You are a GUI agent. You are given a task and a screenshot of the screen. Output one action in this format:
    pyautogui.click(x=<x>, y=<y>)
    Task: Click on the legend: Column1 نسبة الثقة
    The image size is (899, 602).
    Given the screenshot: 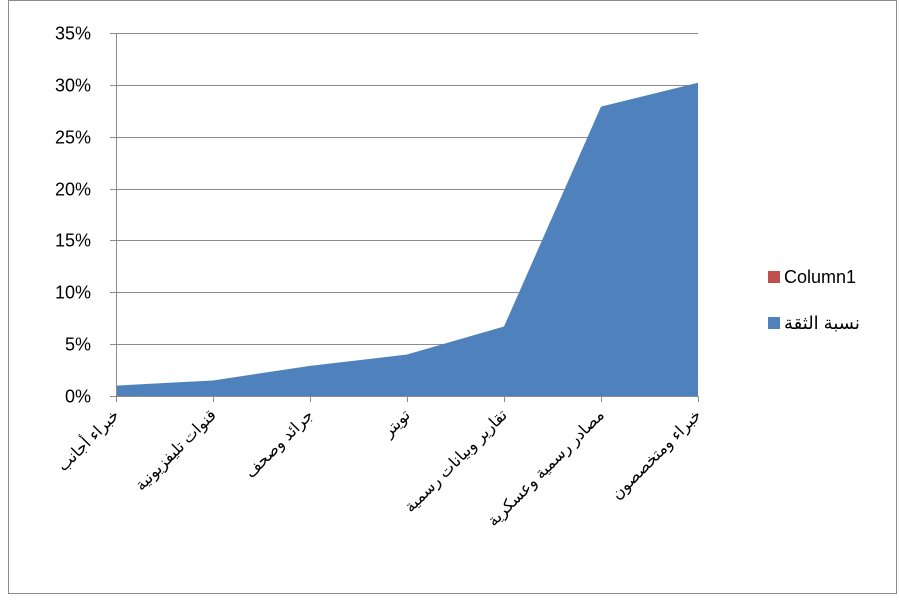 What is the action you would take?
    pyautogui.click(x=814, y=300)
    